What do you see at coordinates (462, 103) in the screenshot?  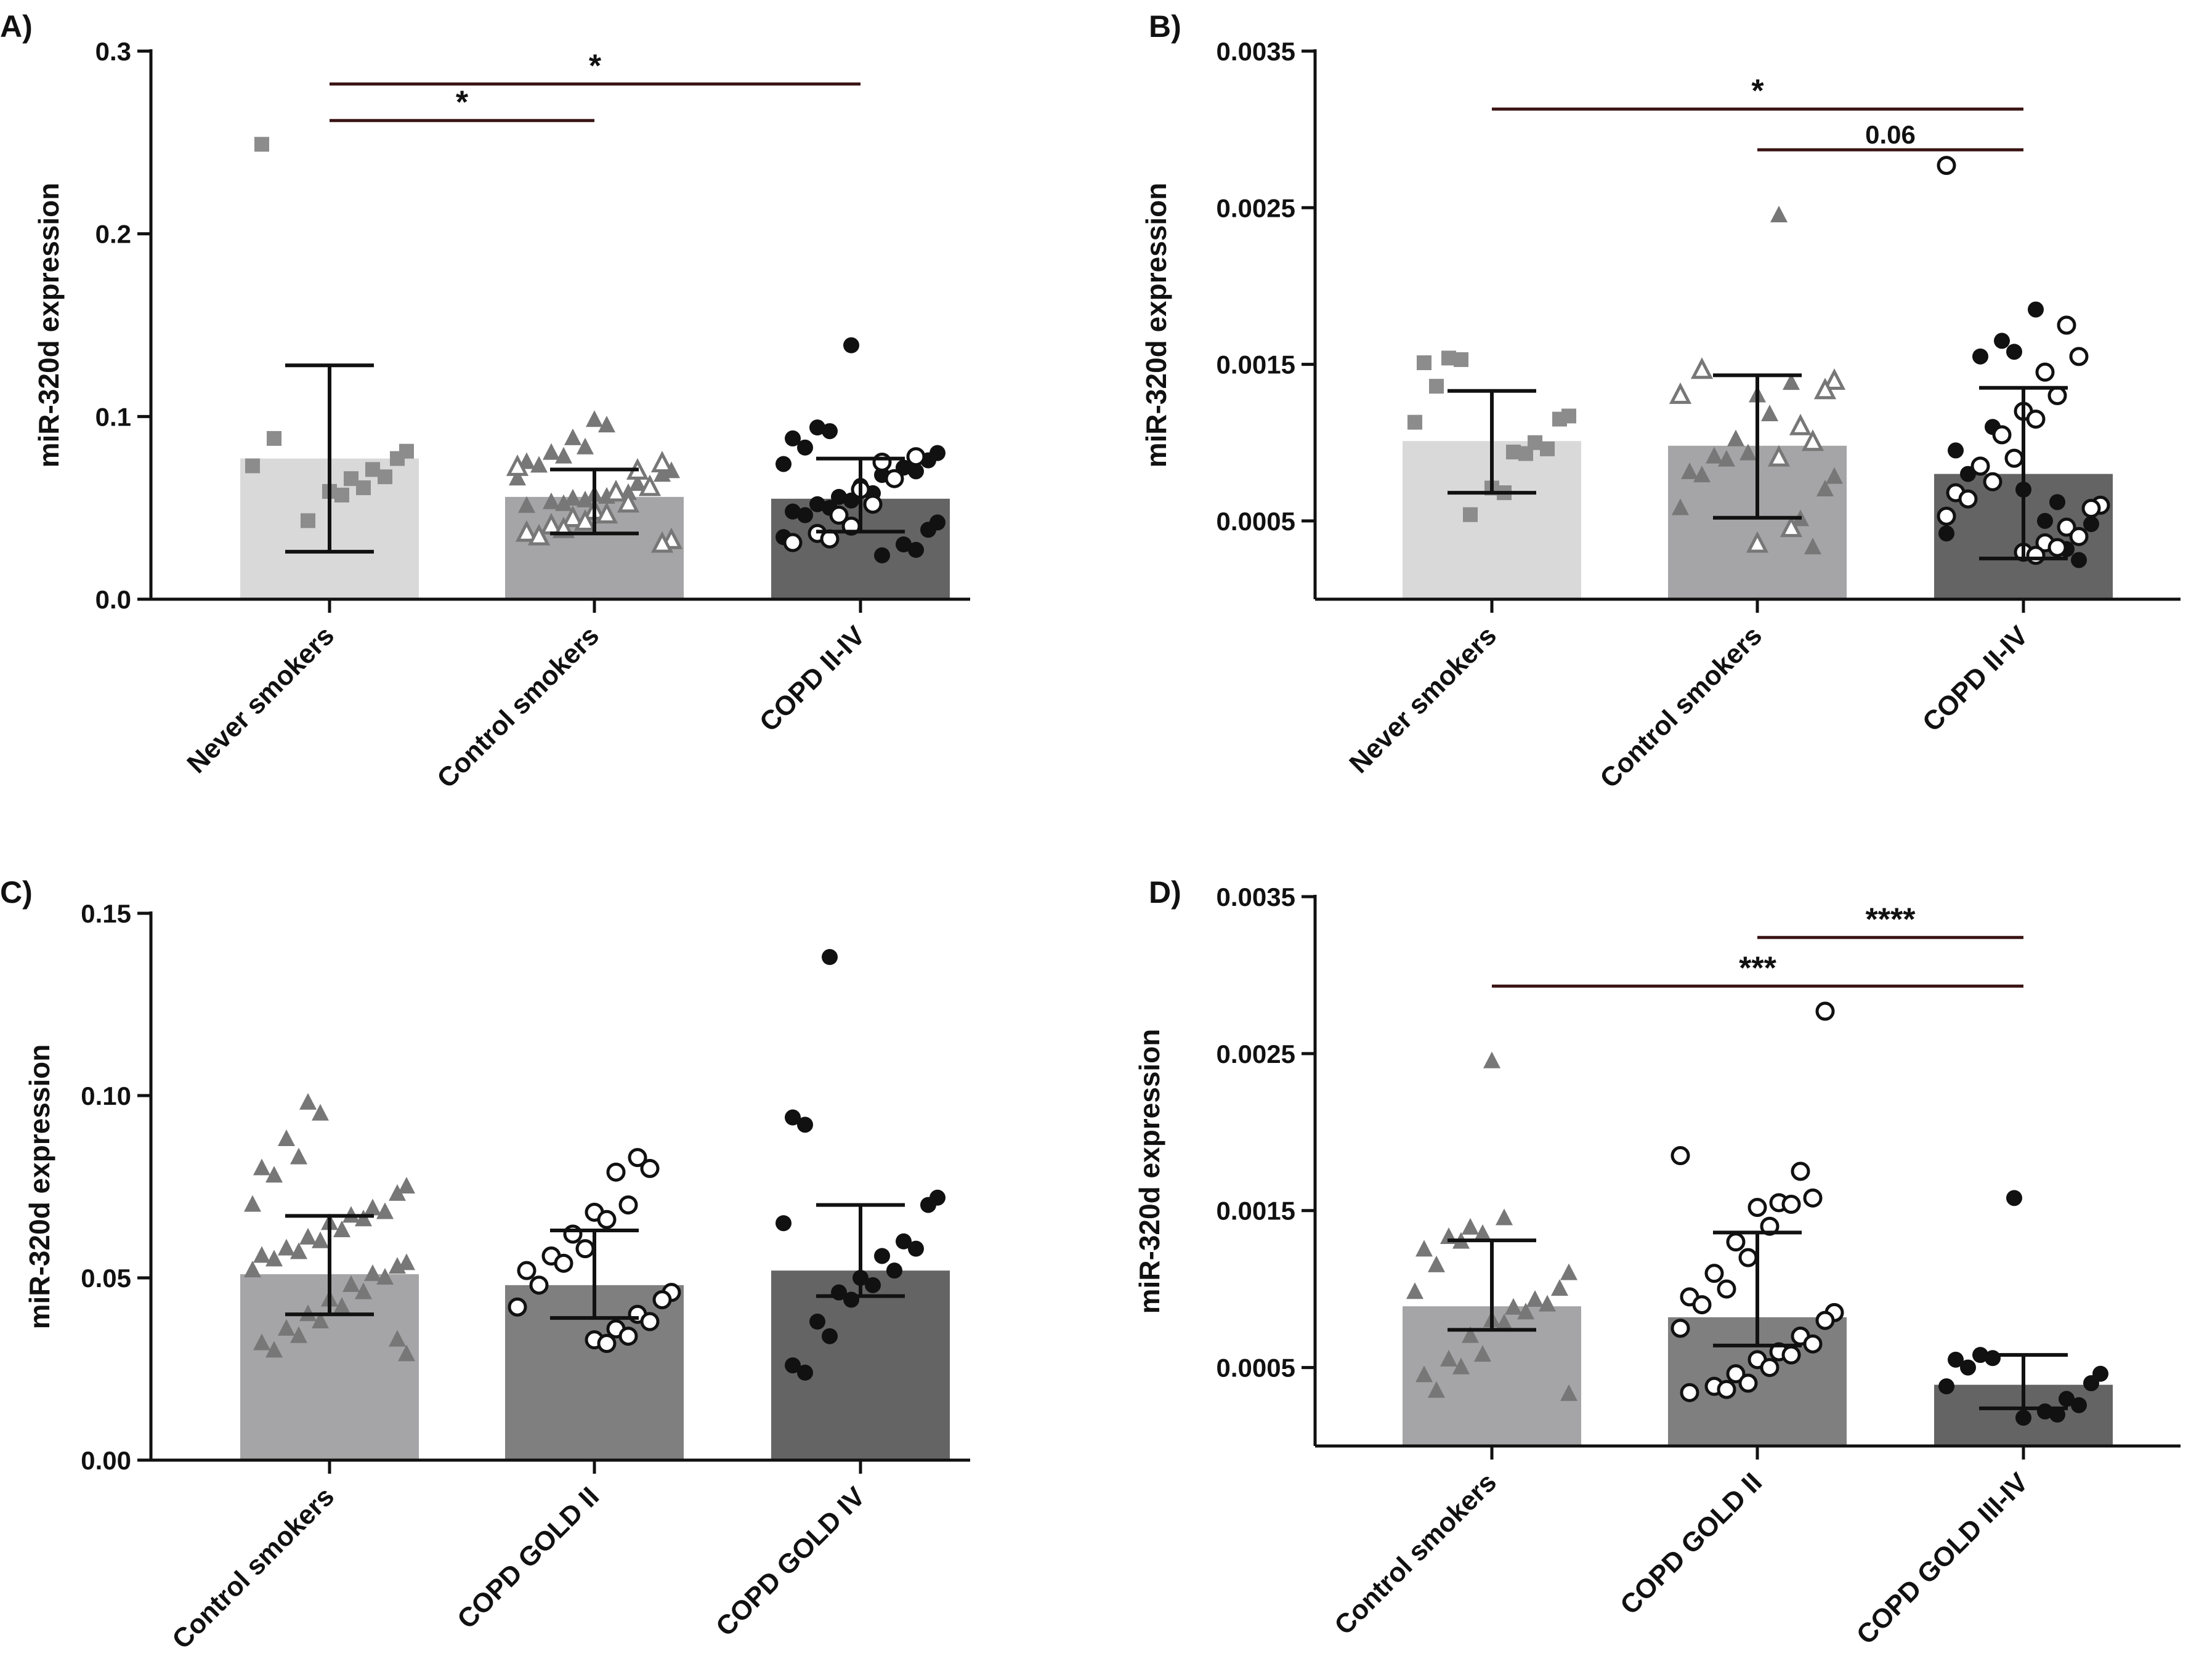 I see `significance-label: *` at bounding box center [462, 103].